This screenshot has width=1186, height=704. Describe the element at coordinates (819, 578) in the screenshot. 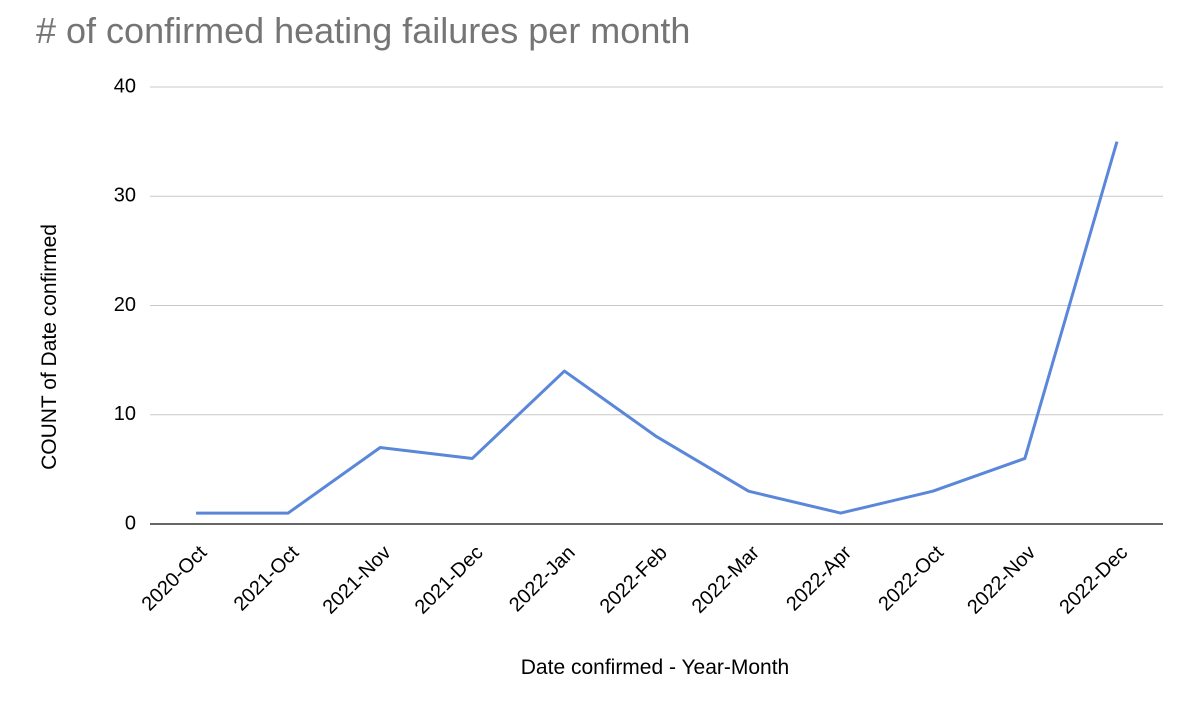

I see `x-tick-label: 2022-Apr` at that location.